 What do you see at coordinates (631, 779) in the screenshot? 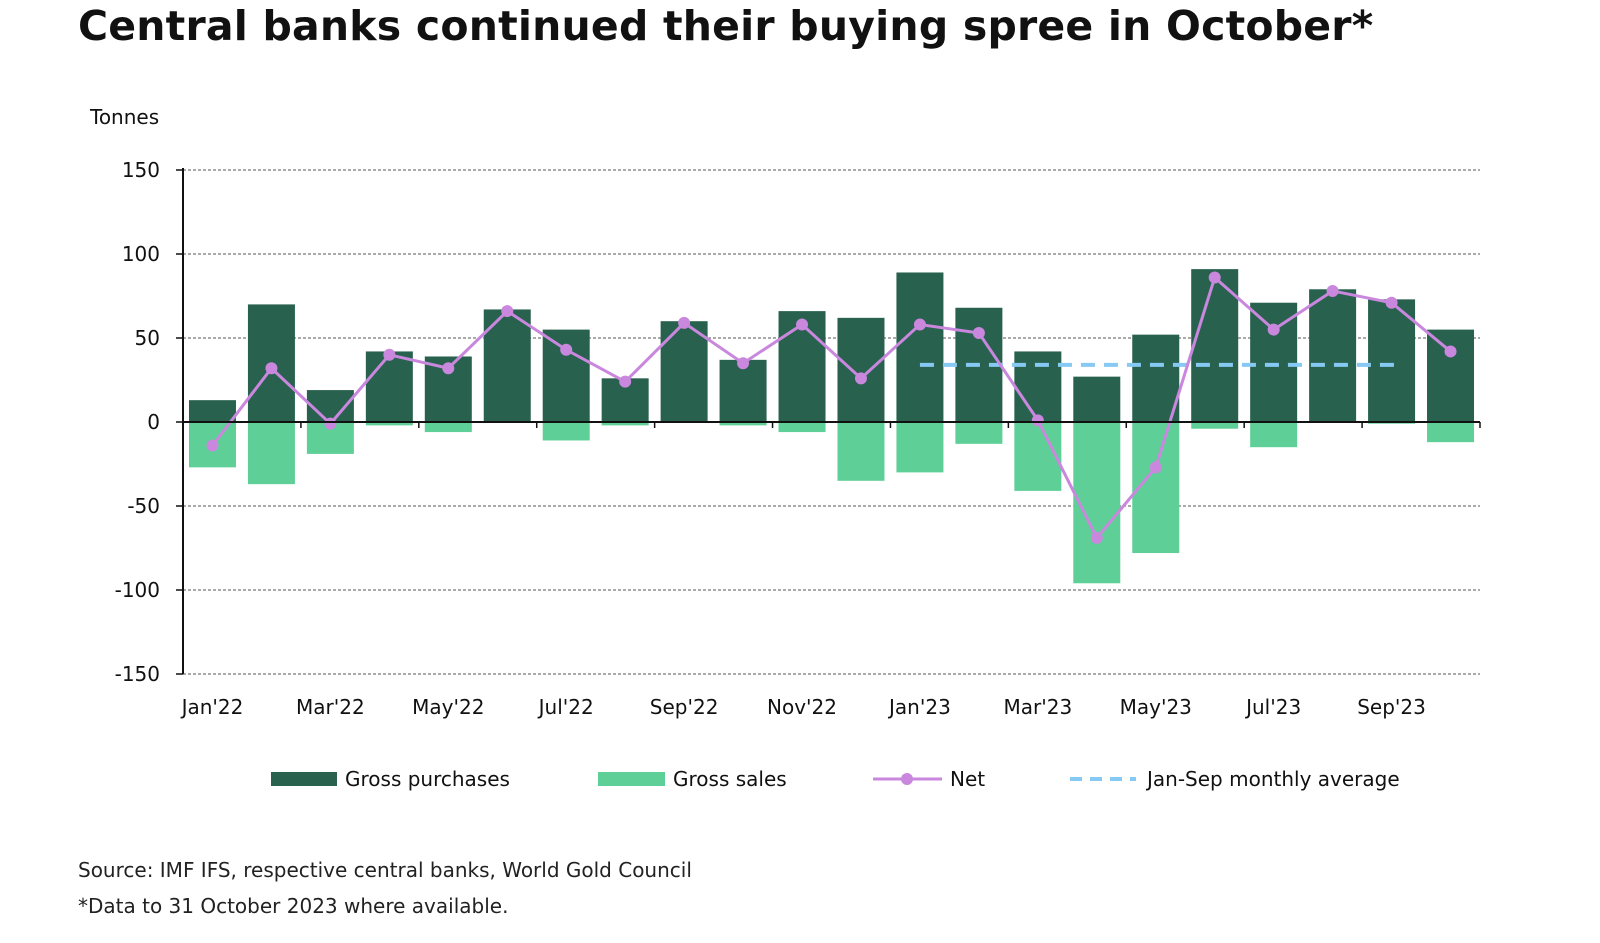
I see `legend-swatch-gross-sales` at bounding box center [631, 779].